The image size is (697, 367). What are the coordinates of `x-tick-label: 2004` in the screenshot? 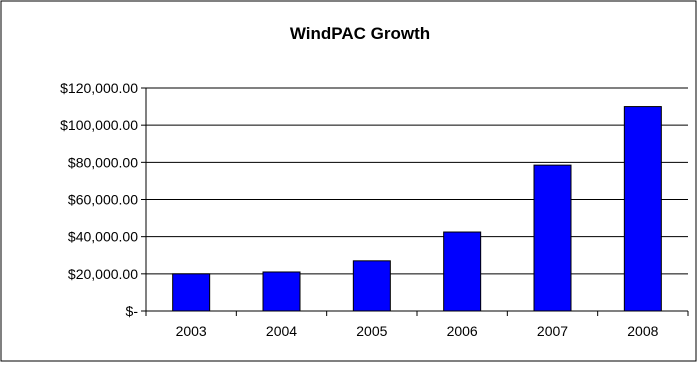 It's located at (281, 331).